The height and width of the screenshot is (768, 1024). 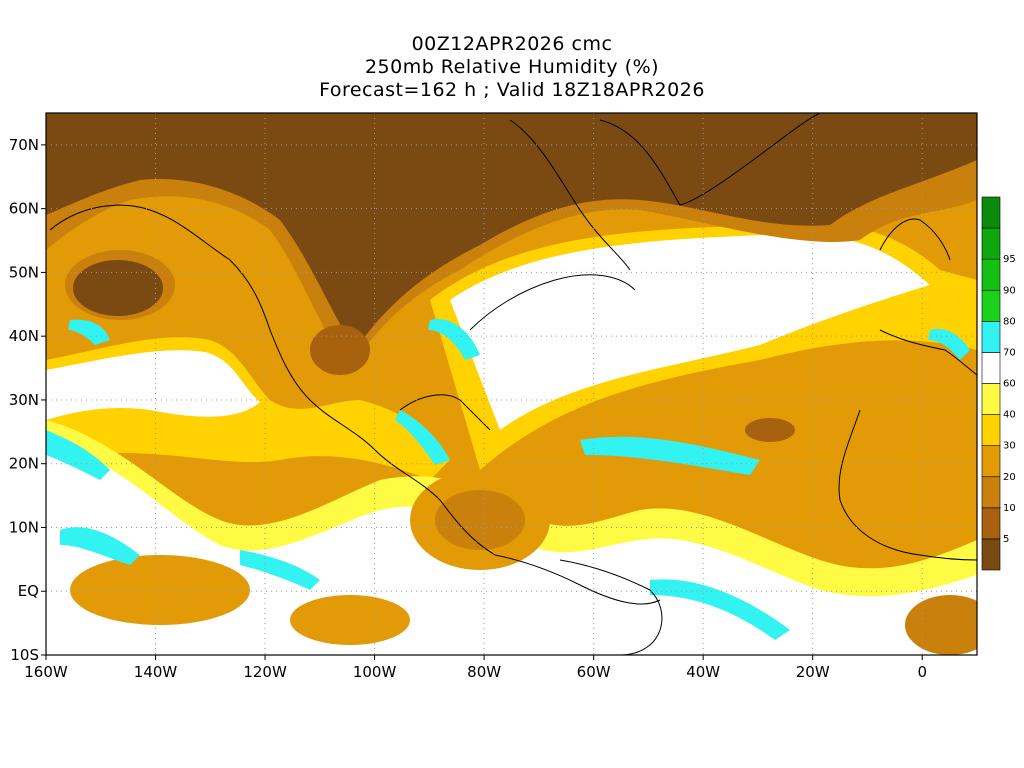 I want to click on colorbar: 5 10 20 30 40 60 70 80 90 95, so click(x=998, y=383).